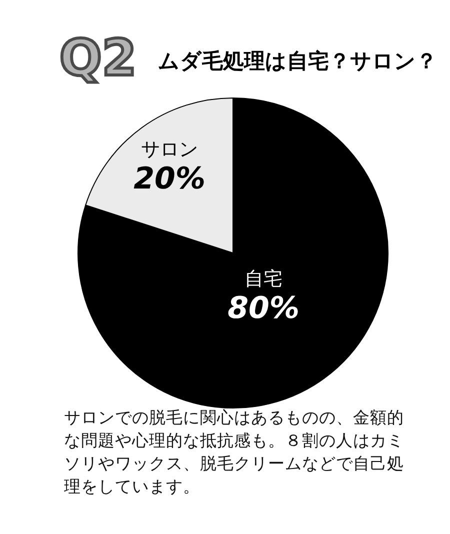 This screenshot has width=450, height=534. I want to click on text: Q2, so click(98, 58).